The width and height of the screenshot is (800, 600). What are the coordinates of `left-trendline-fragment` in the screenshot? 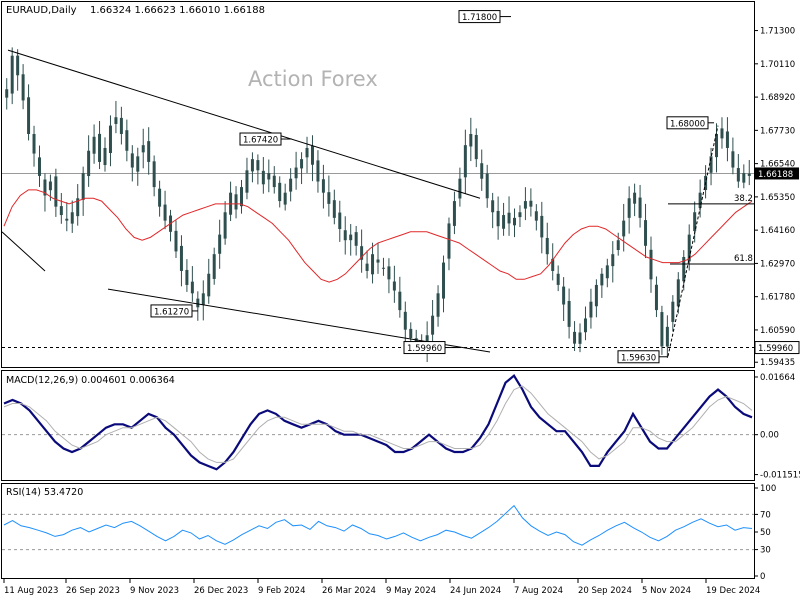 It's located at (23, 251).